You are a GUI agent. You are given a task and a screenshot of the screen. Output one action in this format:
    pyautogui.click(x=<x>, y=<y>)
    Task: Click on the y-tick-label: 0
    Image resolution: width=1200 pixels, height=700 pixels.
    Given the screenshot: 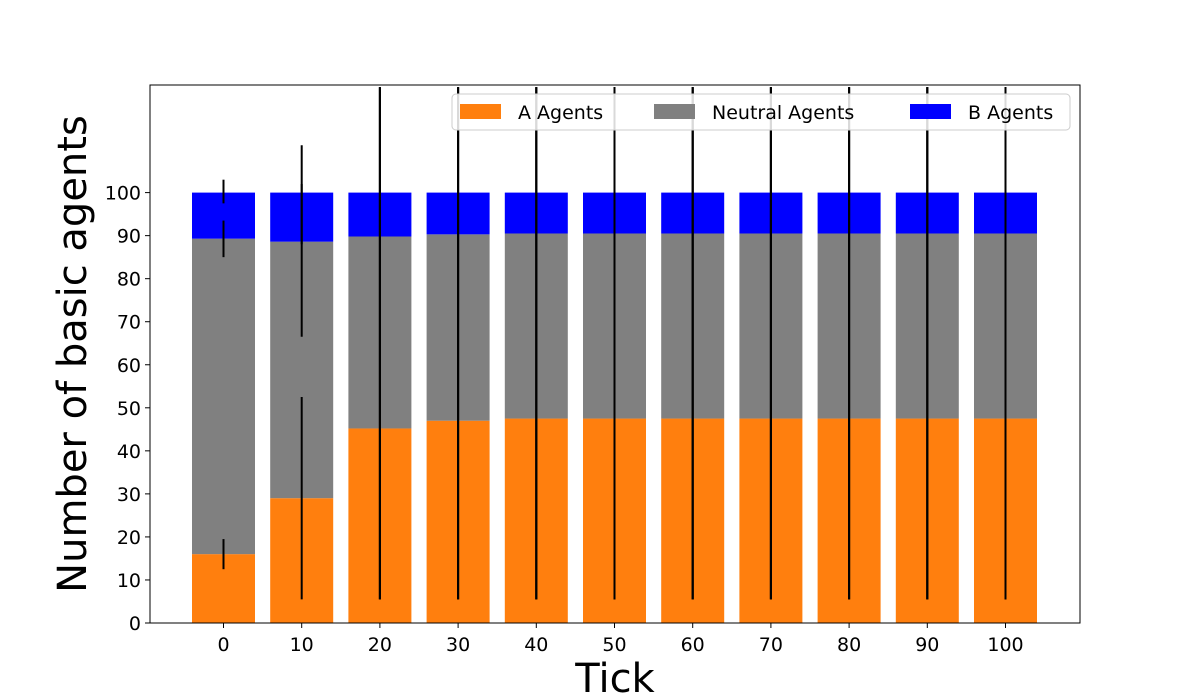 What is the action you would take?
    pyautogui.click(x=135, y=624)
    